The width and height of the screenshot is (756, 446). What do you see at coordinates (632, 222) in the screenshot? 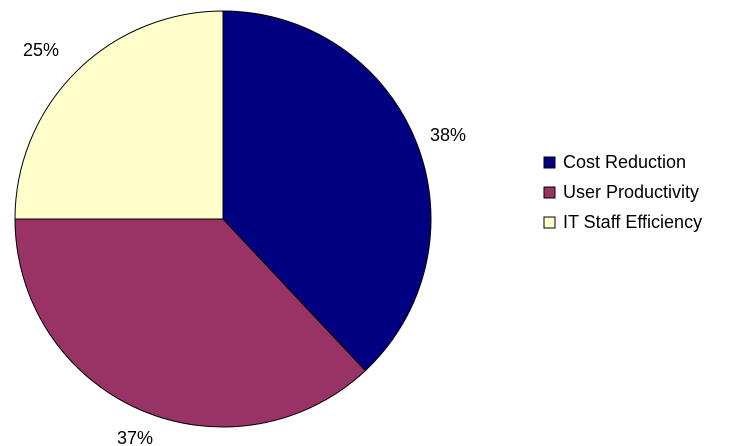
I see `legend-label-it-staff-efficiency: IT Staff Efficiency` at bounding box center [632, 222].